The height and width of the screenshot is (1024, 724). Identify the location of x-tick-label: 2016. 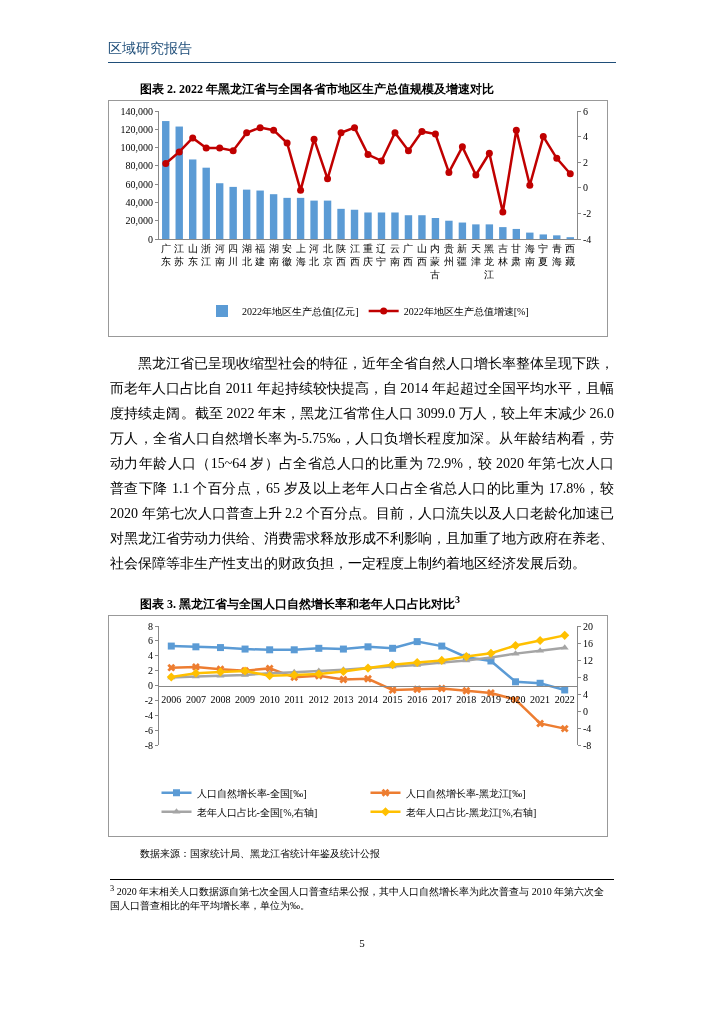
(417, 699).